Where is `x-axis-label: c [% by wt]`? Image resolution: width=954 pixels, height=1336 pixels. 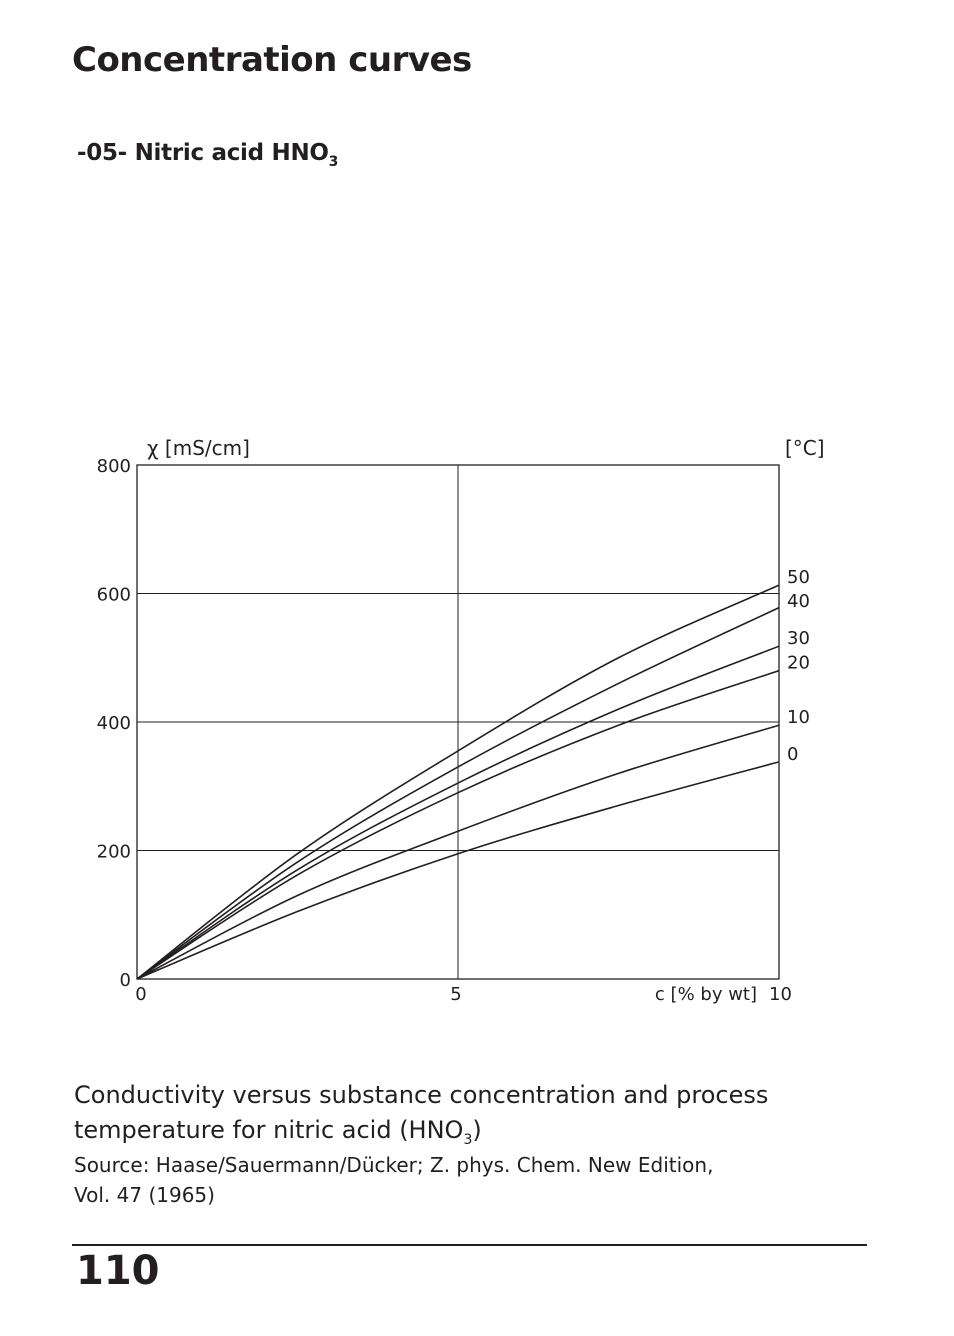
x-axis-label: c [% by wt] is located at coordinates (706, 994).